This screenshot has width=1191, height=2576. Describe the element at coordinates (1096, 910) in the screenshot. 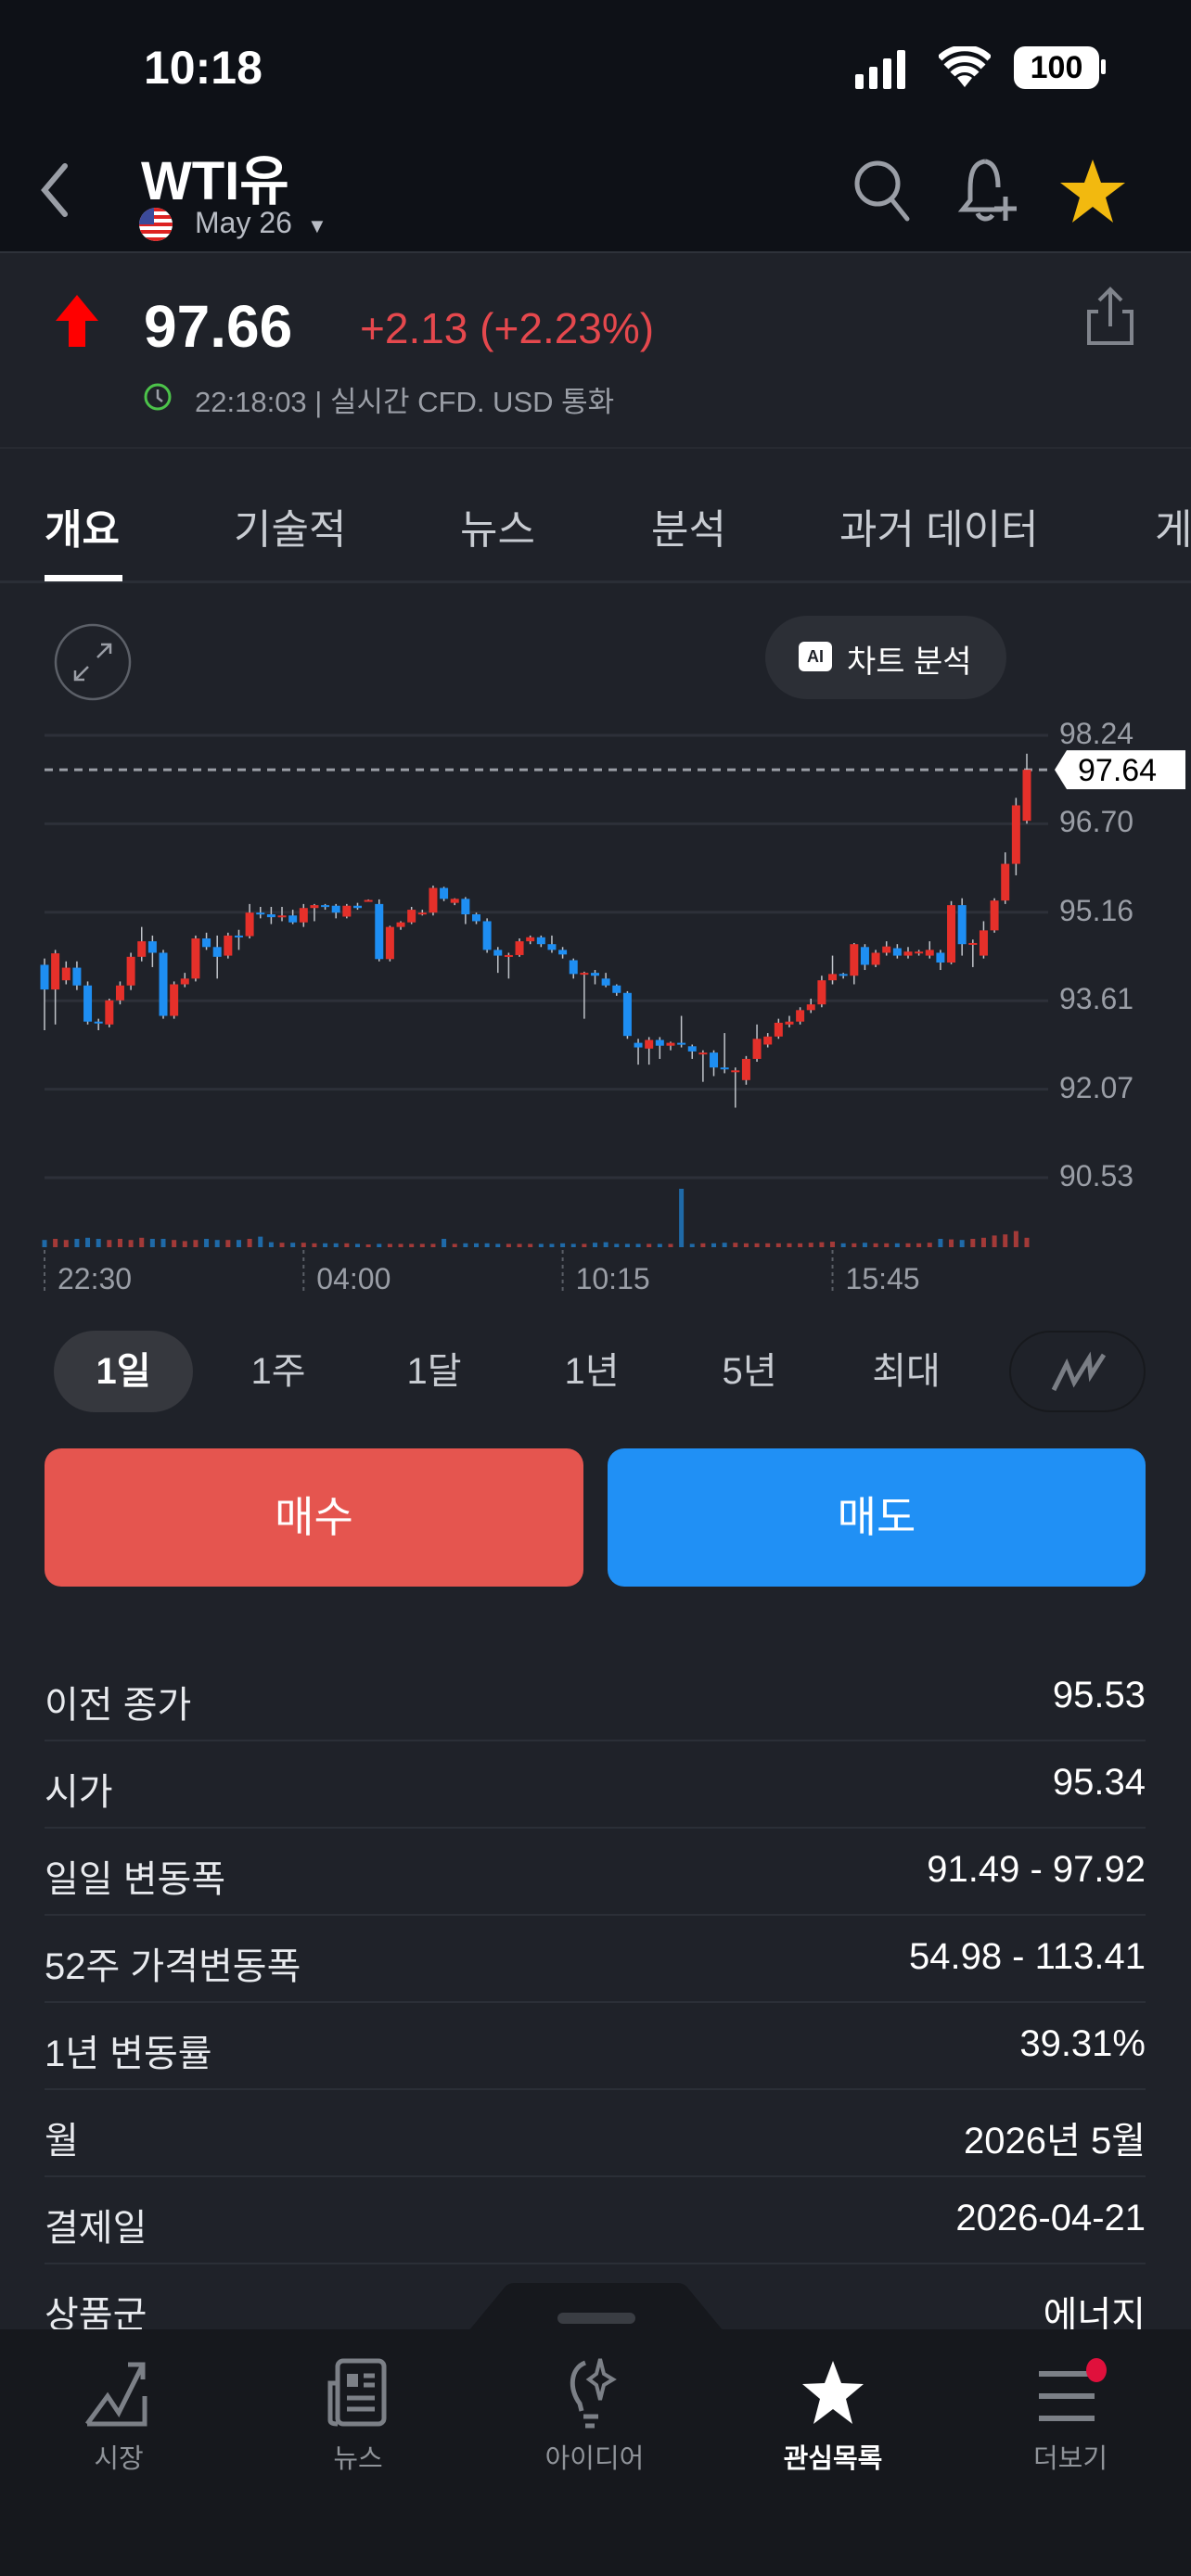

I see `y-tick-label: 95.16` at that location.